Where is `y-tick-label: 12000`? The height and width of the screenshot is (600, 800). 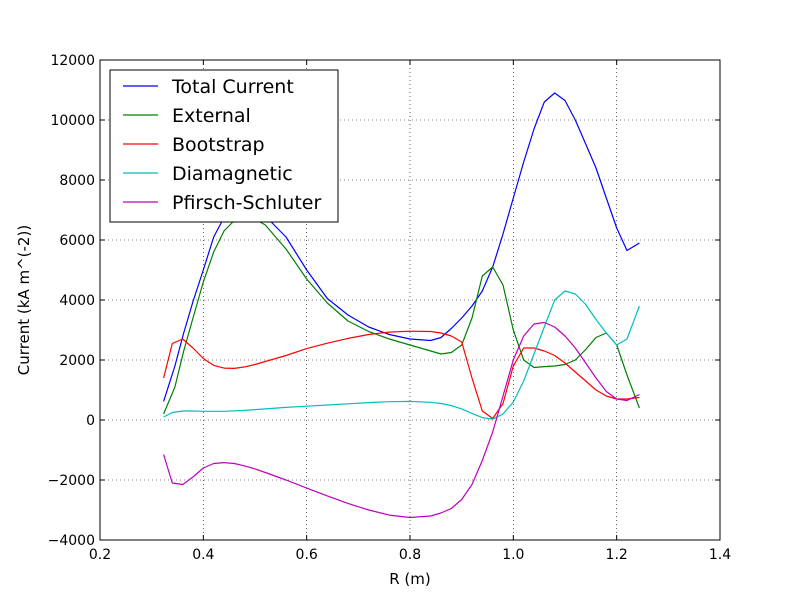 y-tick-label: 12000 is located at coordinates (72, 61).